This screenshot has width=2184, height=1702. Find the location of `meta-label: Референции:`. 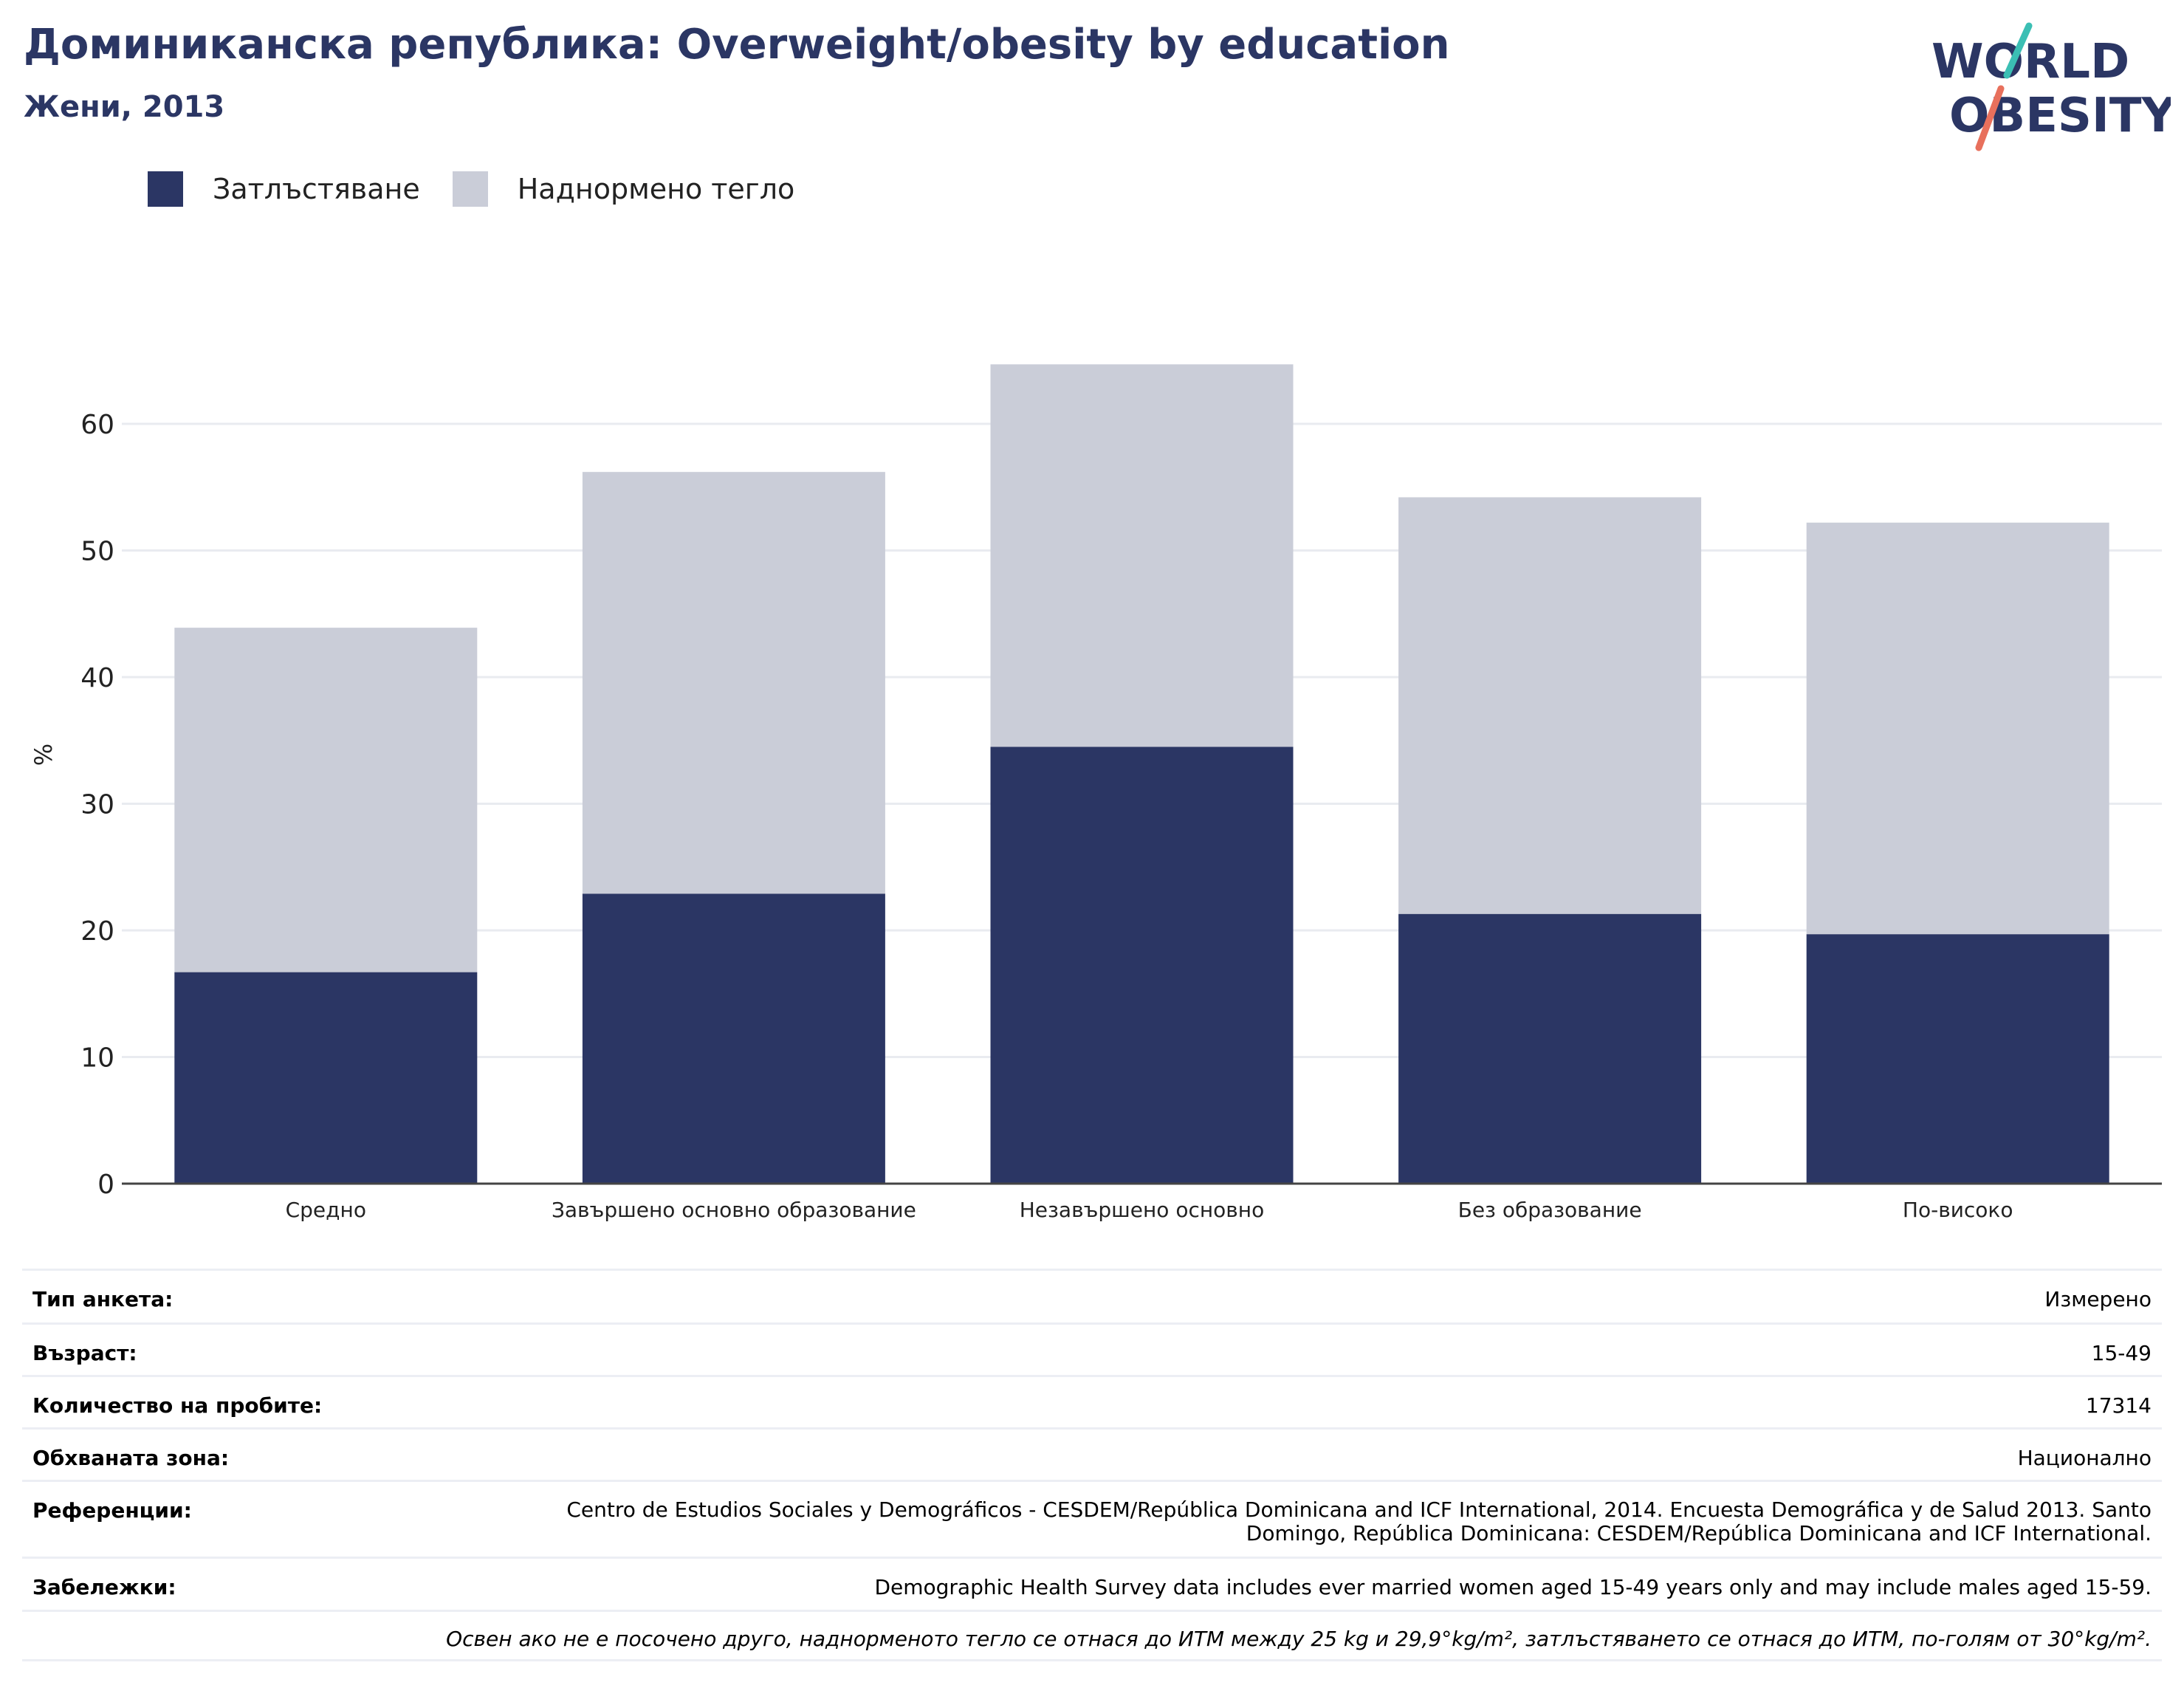

meta-label: Референции: is located at coordinates (112, 1510).